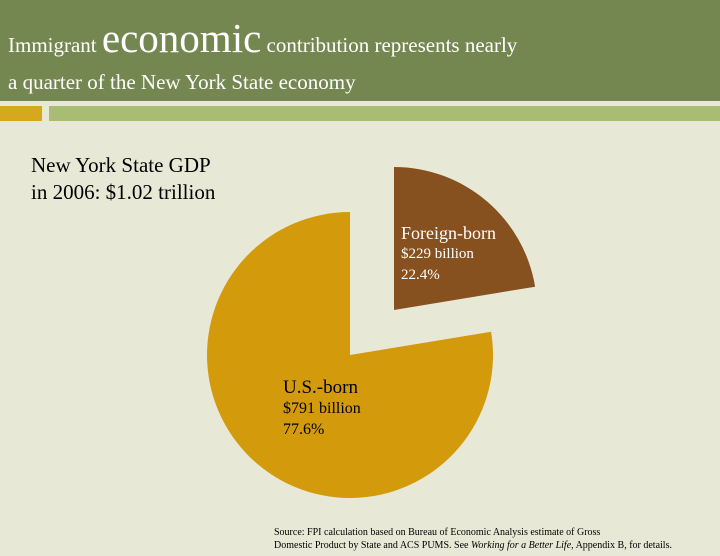 The image size is (720, 556). I want to click on title-suffix: contribution represents nearly, so click(392, 45).